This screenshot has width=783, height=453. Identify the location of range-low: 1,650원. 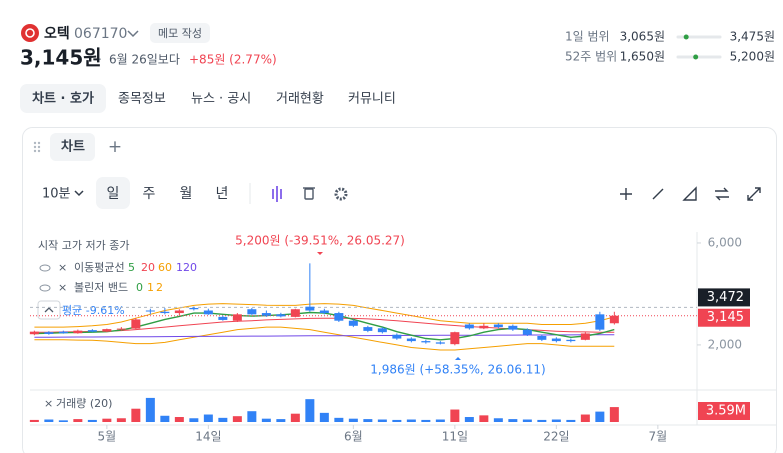
(642, 57).